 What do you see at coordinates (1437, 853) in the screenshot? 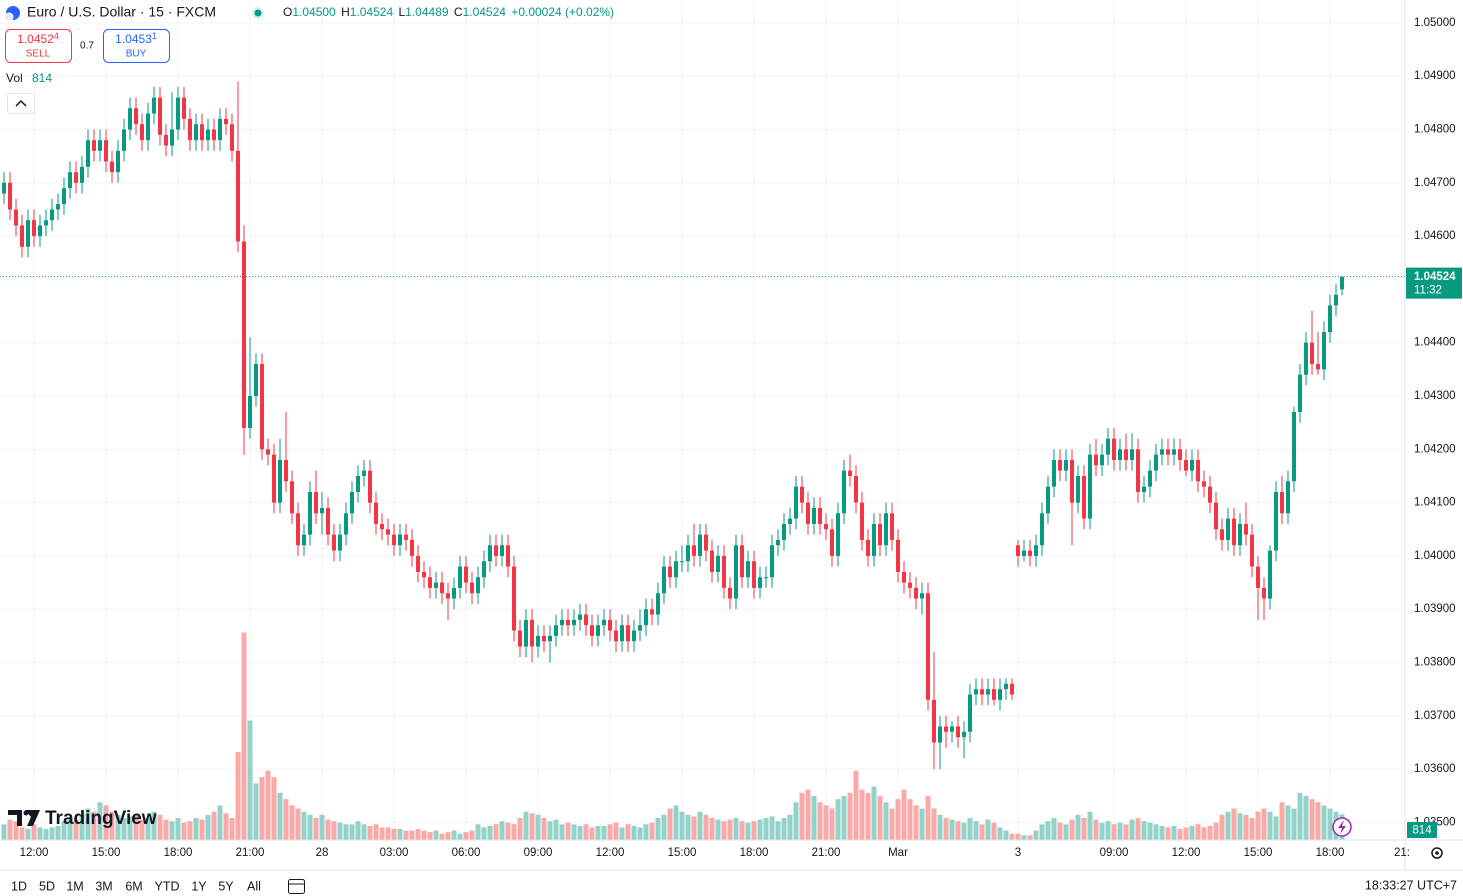
I see `settings-button` at bounding box center [1437, 853].